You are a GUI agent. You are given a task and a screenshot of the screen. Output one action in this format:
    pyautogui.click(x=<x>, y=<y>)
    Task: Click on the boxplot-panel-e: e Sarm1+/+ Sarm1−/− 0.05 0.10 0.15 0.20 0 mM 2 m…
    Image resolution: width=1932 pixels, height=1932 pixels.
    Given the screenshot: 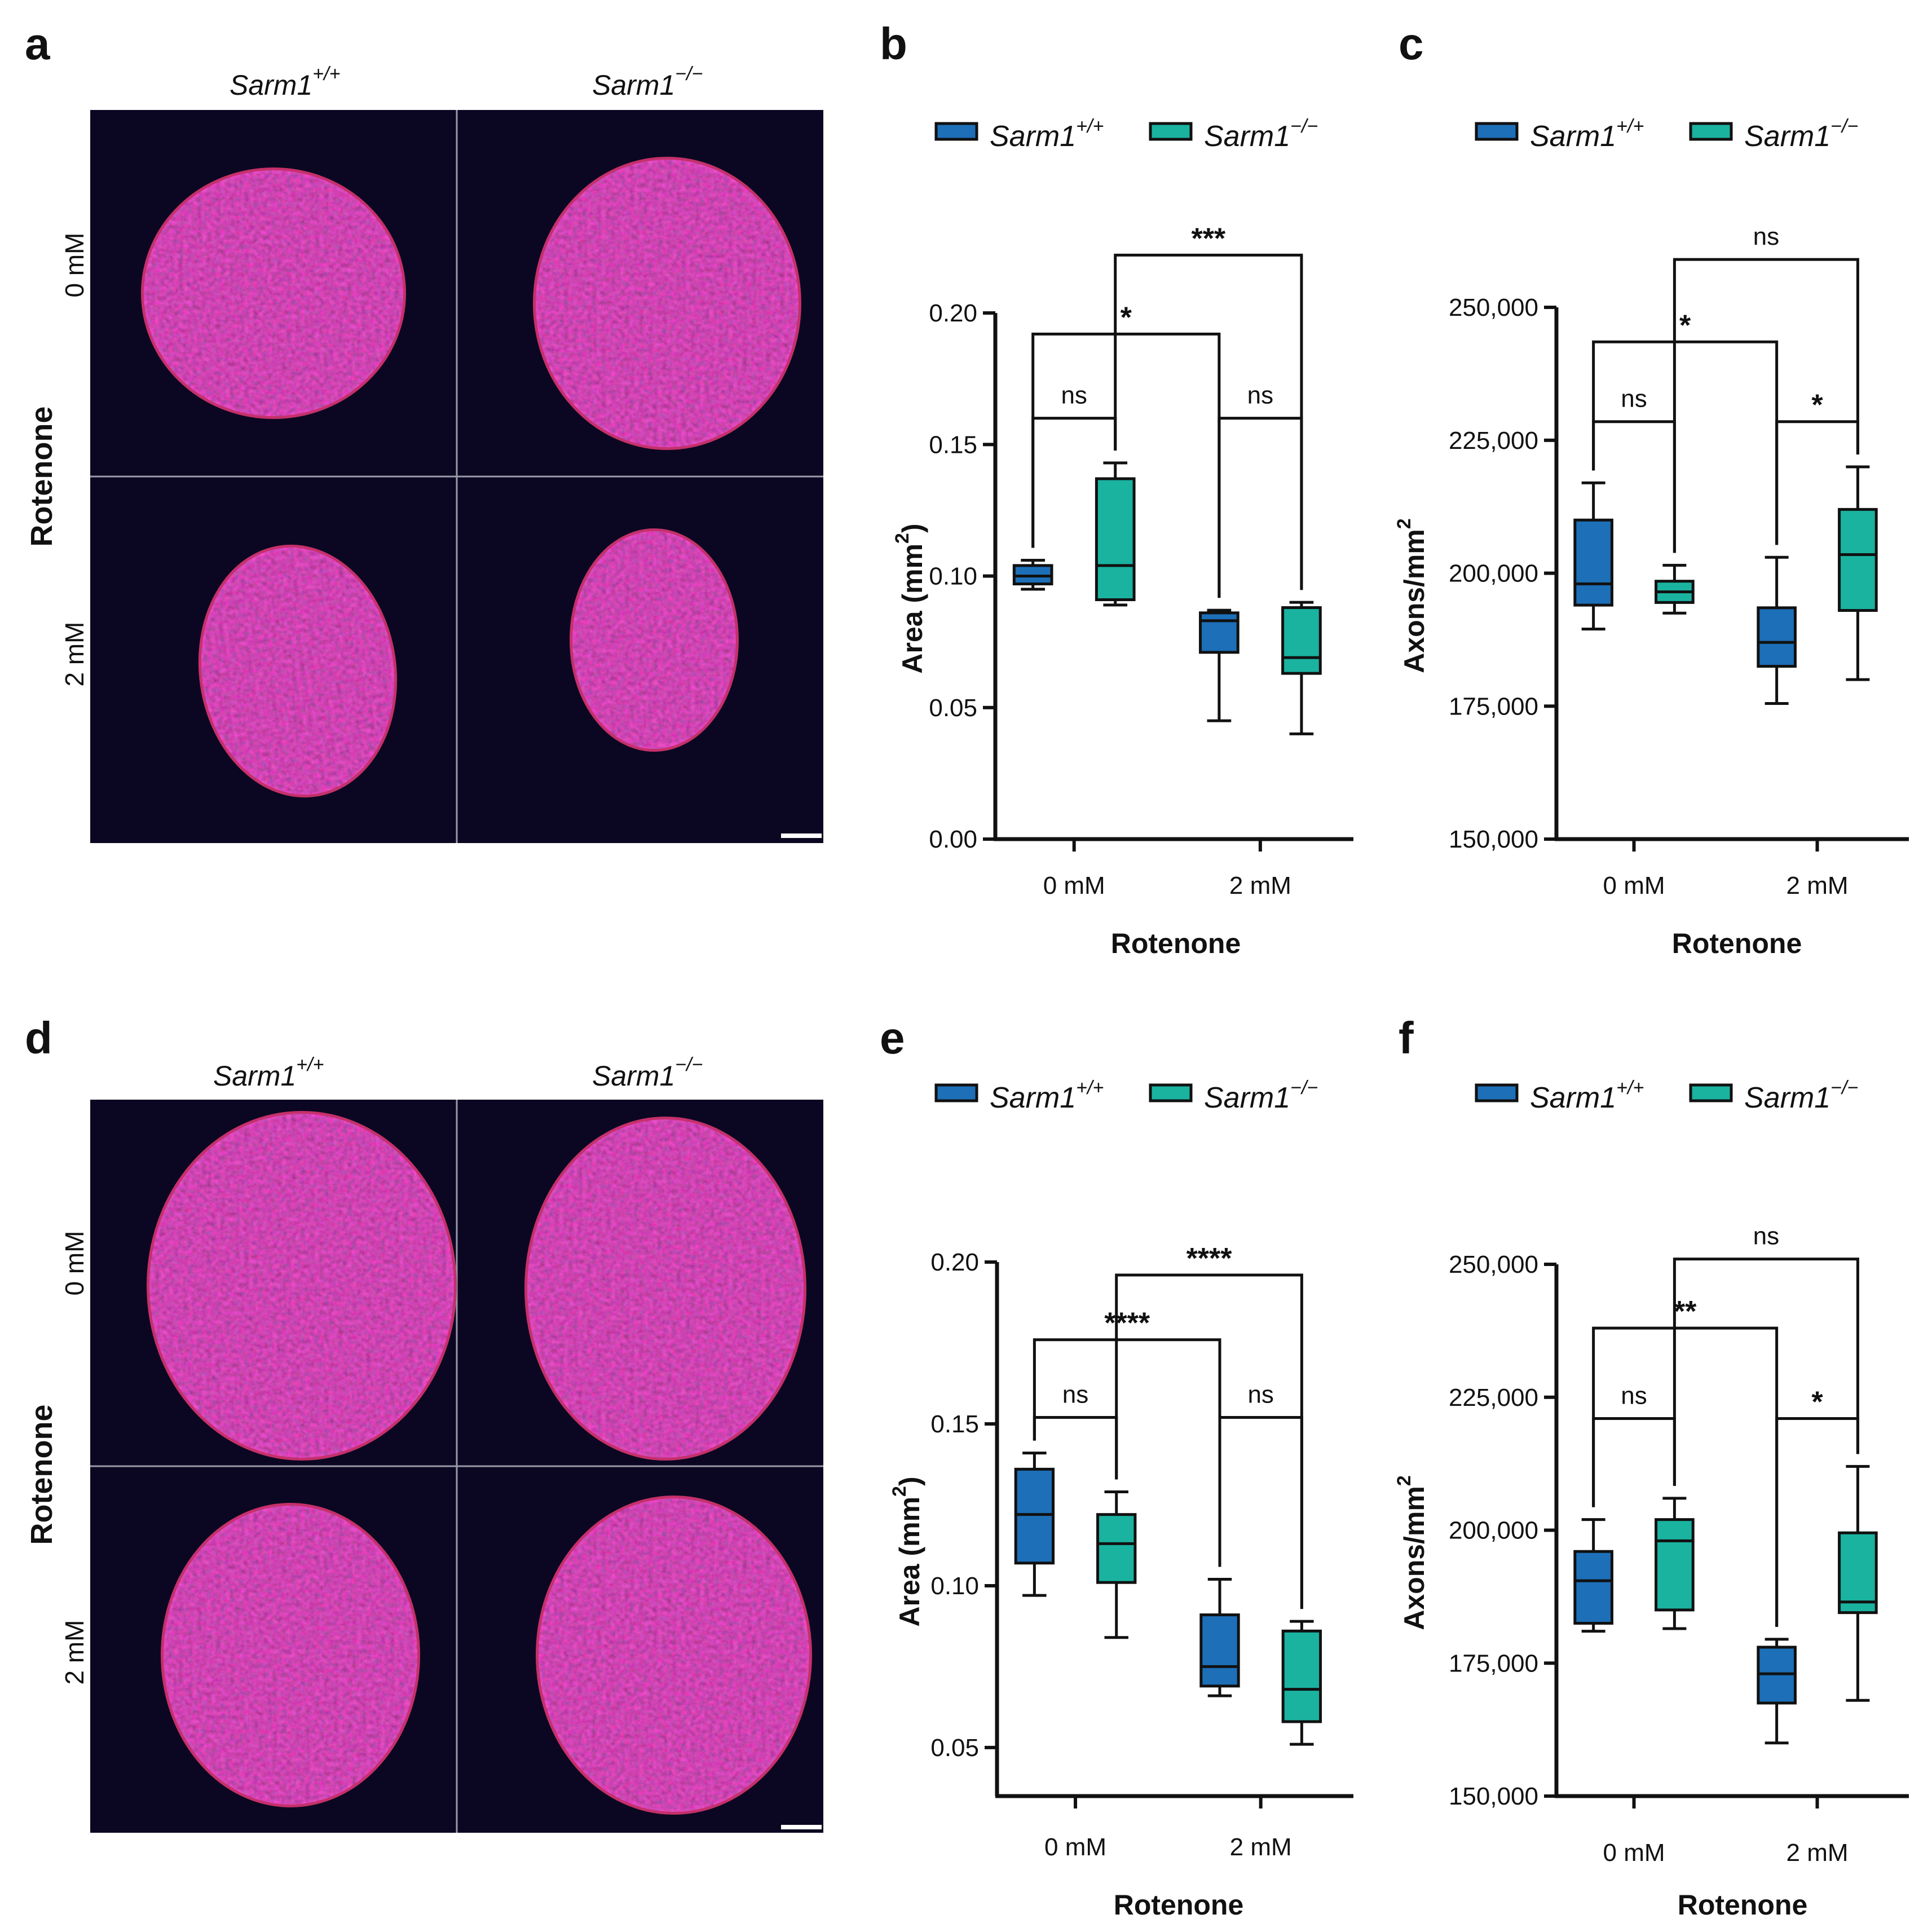 What is the action you would take?
    pyautogui.click(x=1116, y=1467)
    